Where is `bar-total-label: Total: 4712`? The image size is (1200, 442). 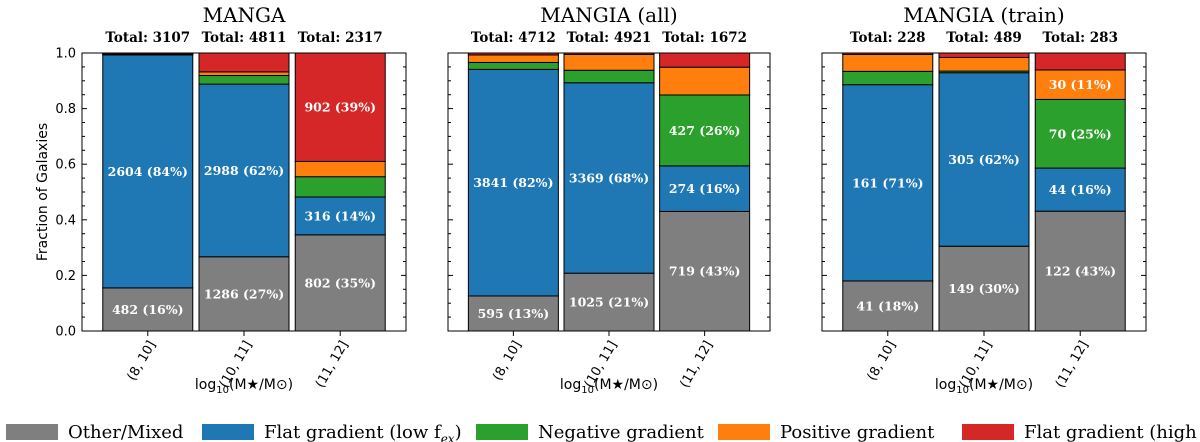
bar-total-label: Total: 4712 is located at coordinates (513, 38).